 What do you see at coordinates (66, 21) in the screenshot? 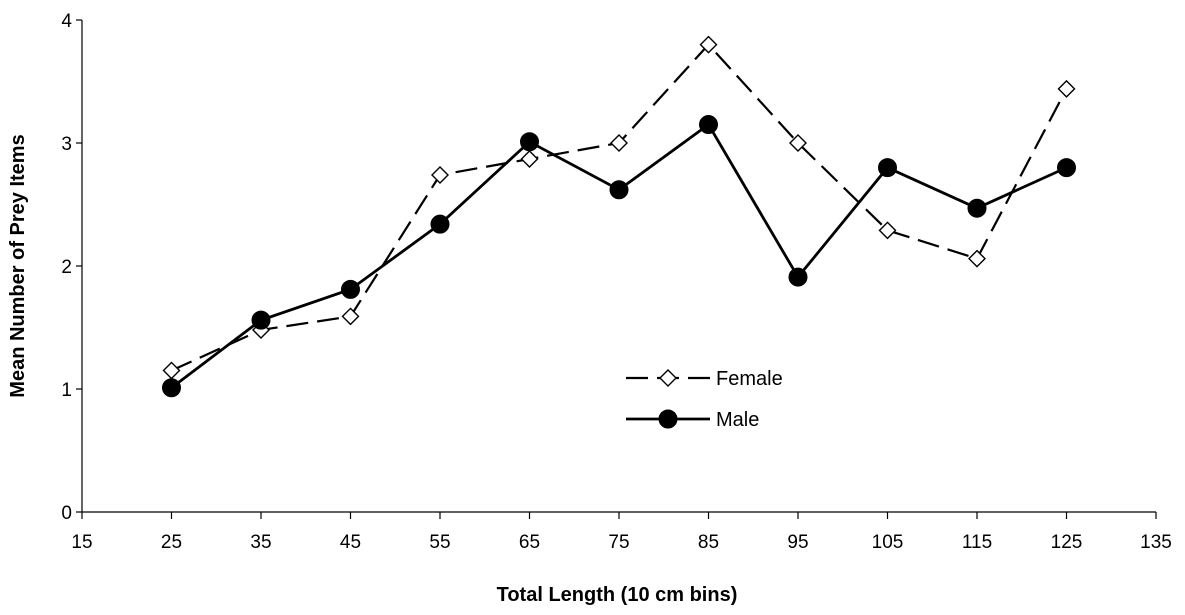
I see `y-tick-label: 4` at bounding box center [66, 21].